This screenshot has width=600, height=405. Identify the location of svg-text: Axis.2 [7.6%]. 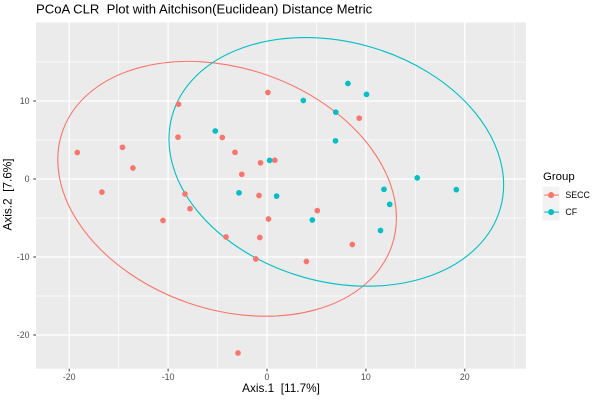
(7, 194).